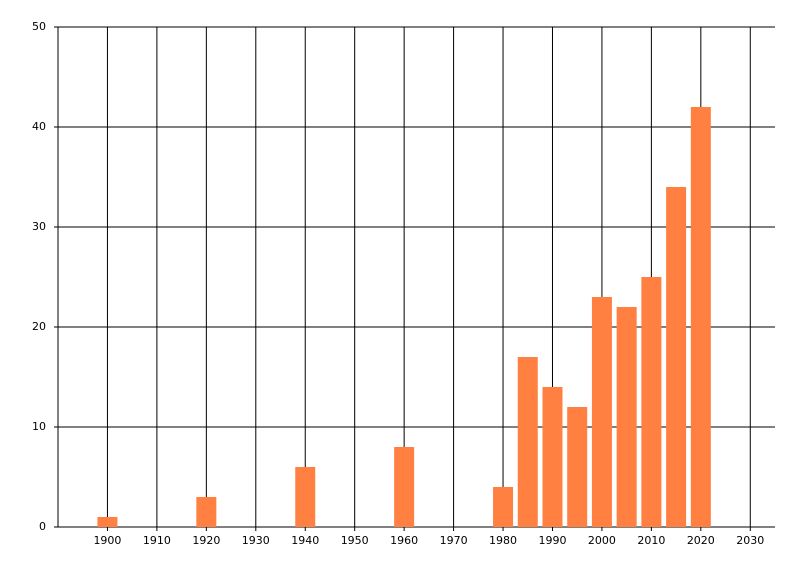 This screenshot has width=800, height=576. What do you see at coordinates (39, 126) in the screenshot?
I see `y-tick-label: 40` at bounding box center [39, 126].